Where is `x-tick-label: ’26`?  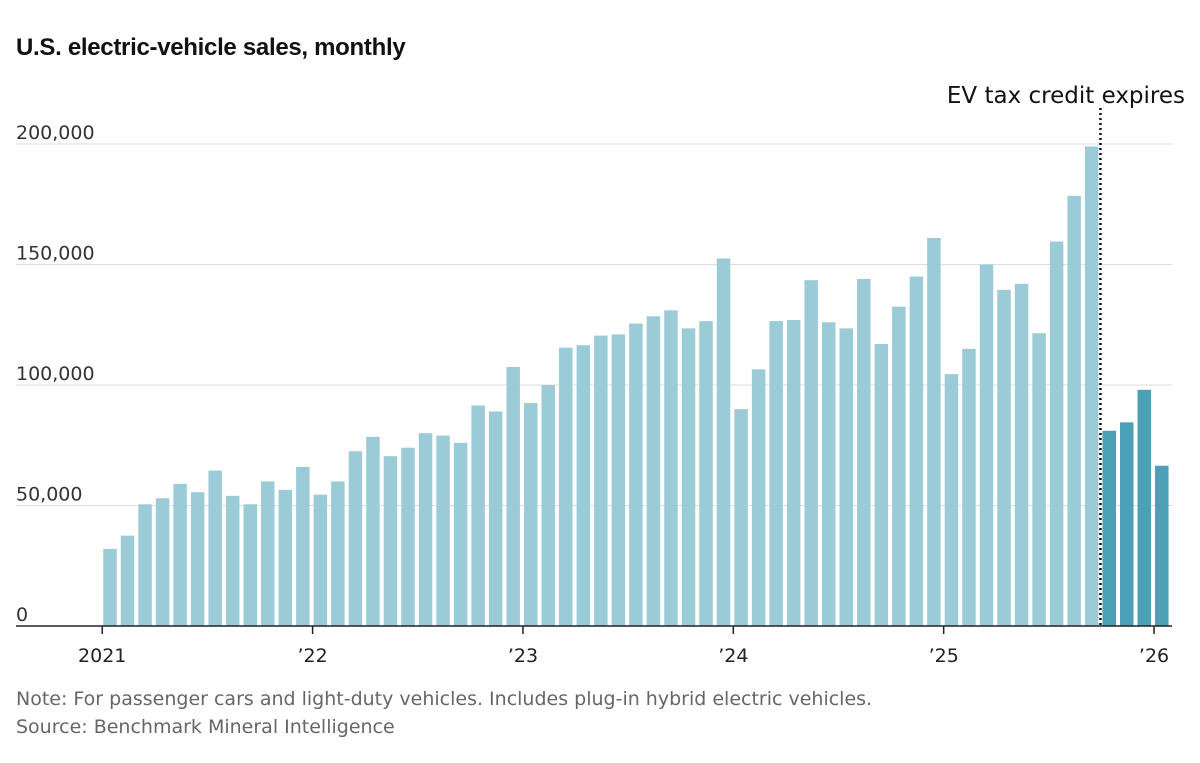
x-tick-label: ’26 is located at coordinates (1154, 656).